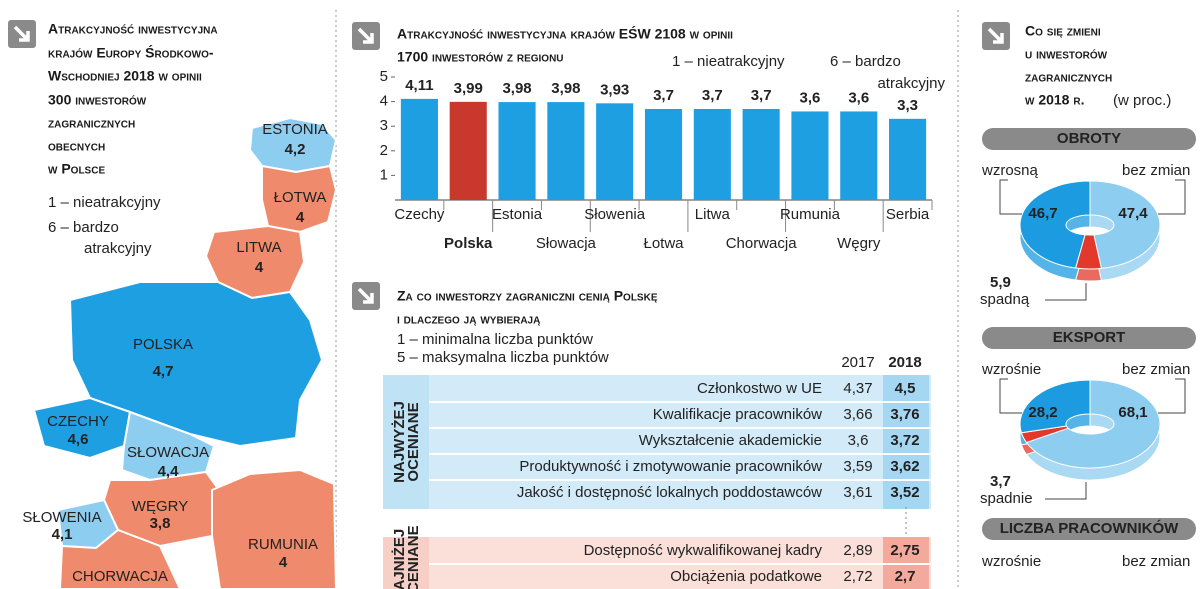 The image size is (1200, 589). I want to click on row-label: Członkostwo w UE, so click(759, 388).